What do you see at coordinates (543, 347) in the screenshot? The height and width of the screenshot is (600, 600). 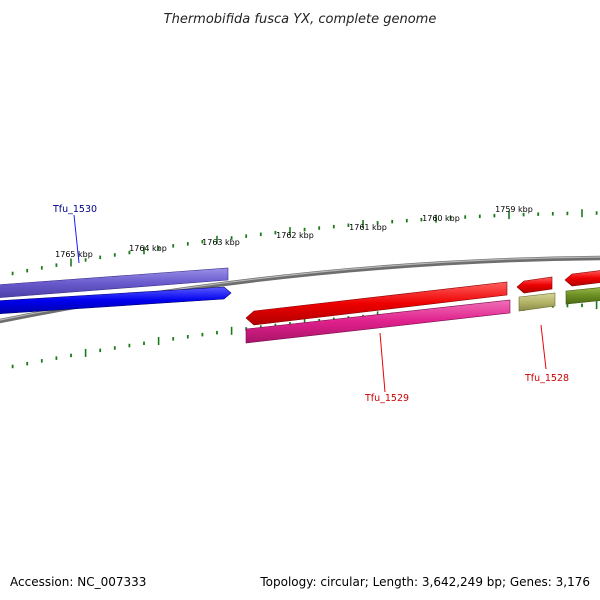 I see `tfu1528-leader-line` at bounding box center [543, 347].